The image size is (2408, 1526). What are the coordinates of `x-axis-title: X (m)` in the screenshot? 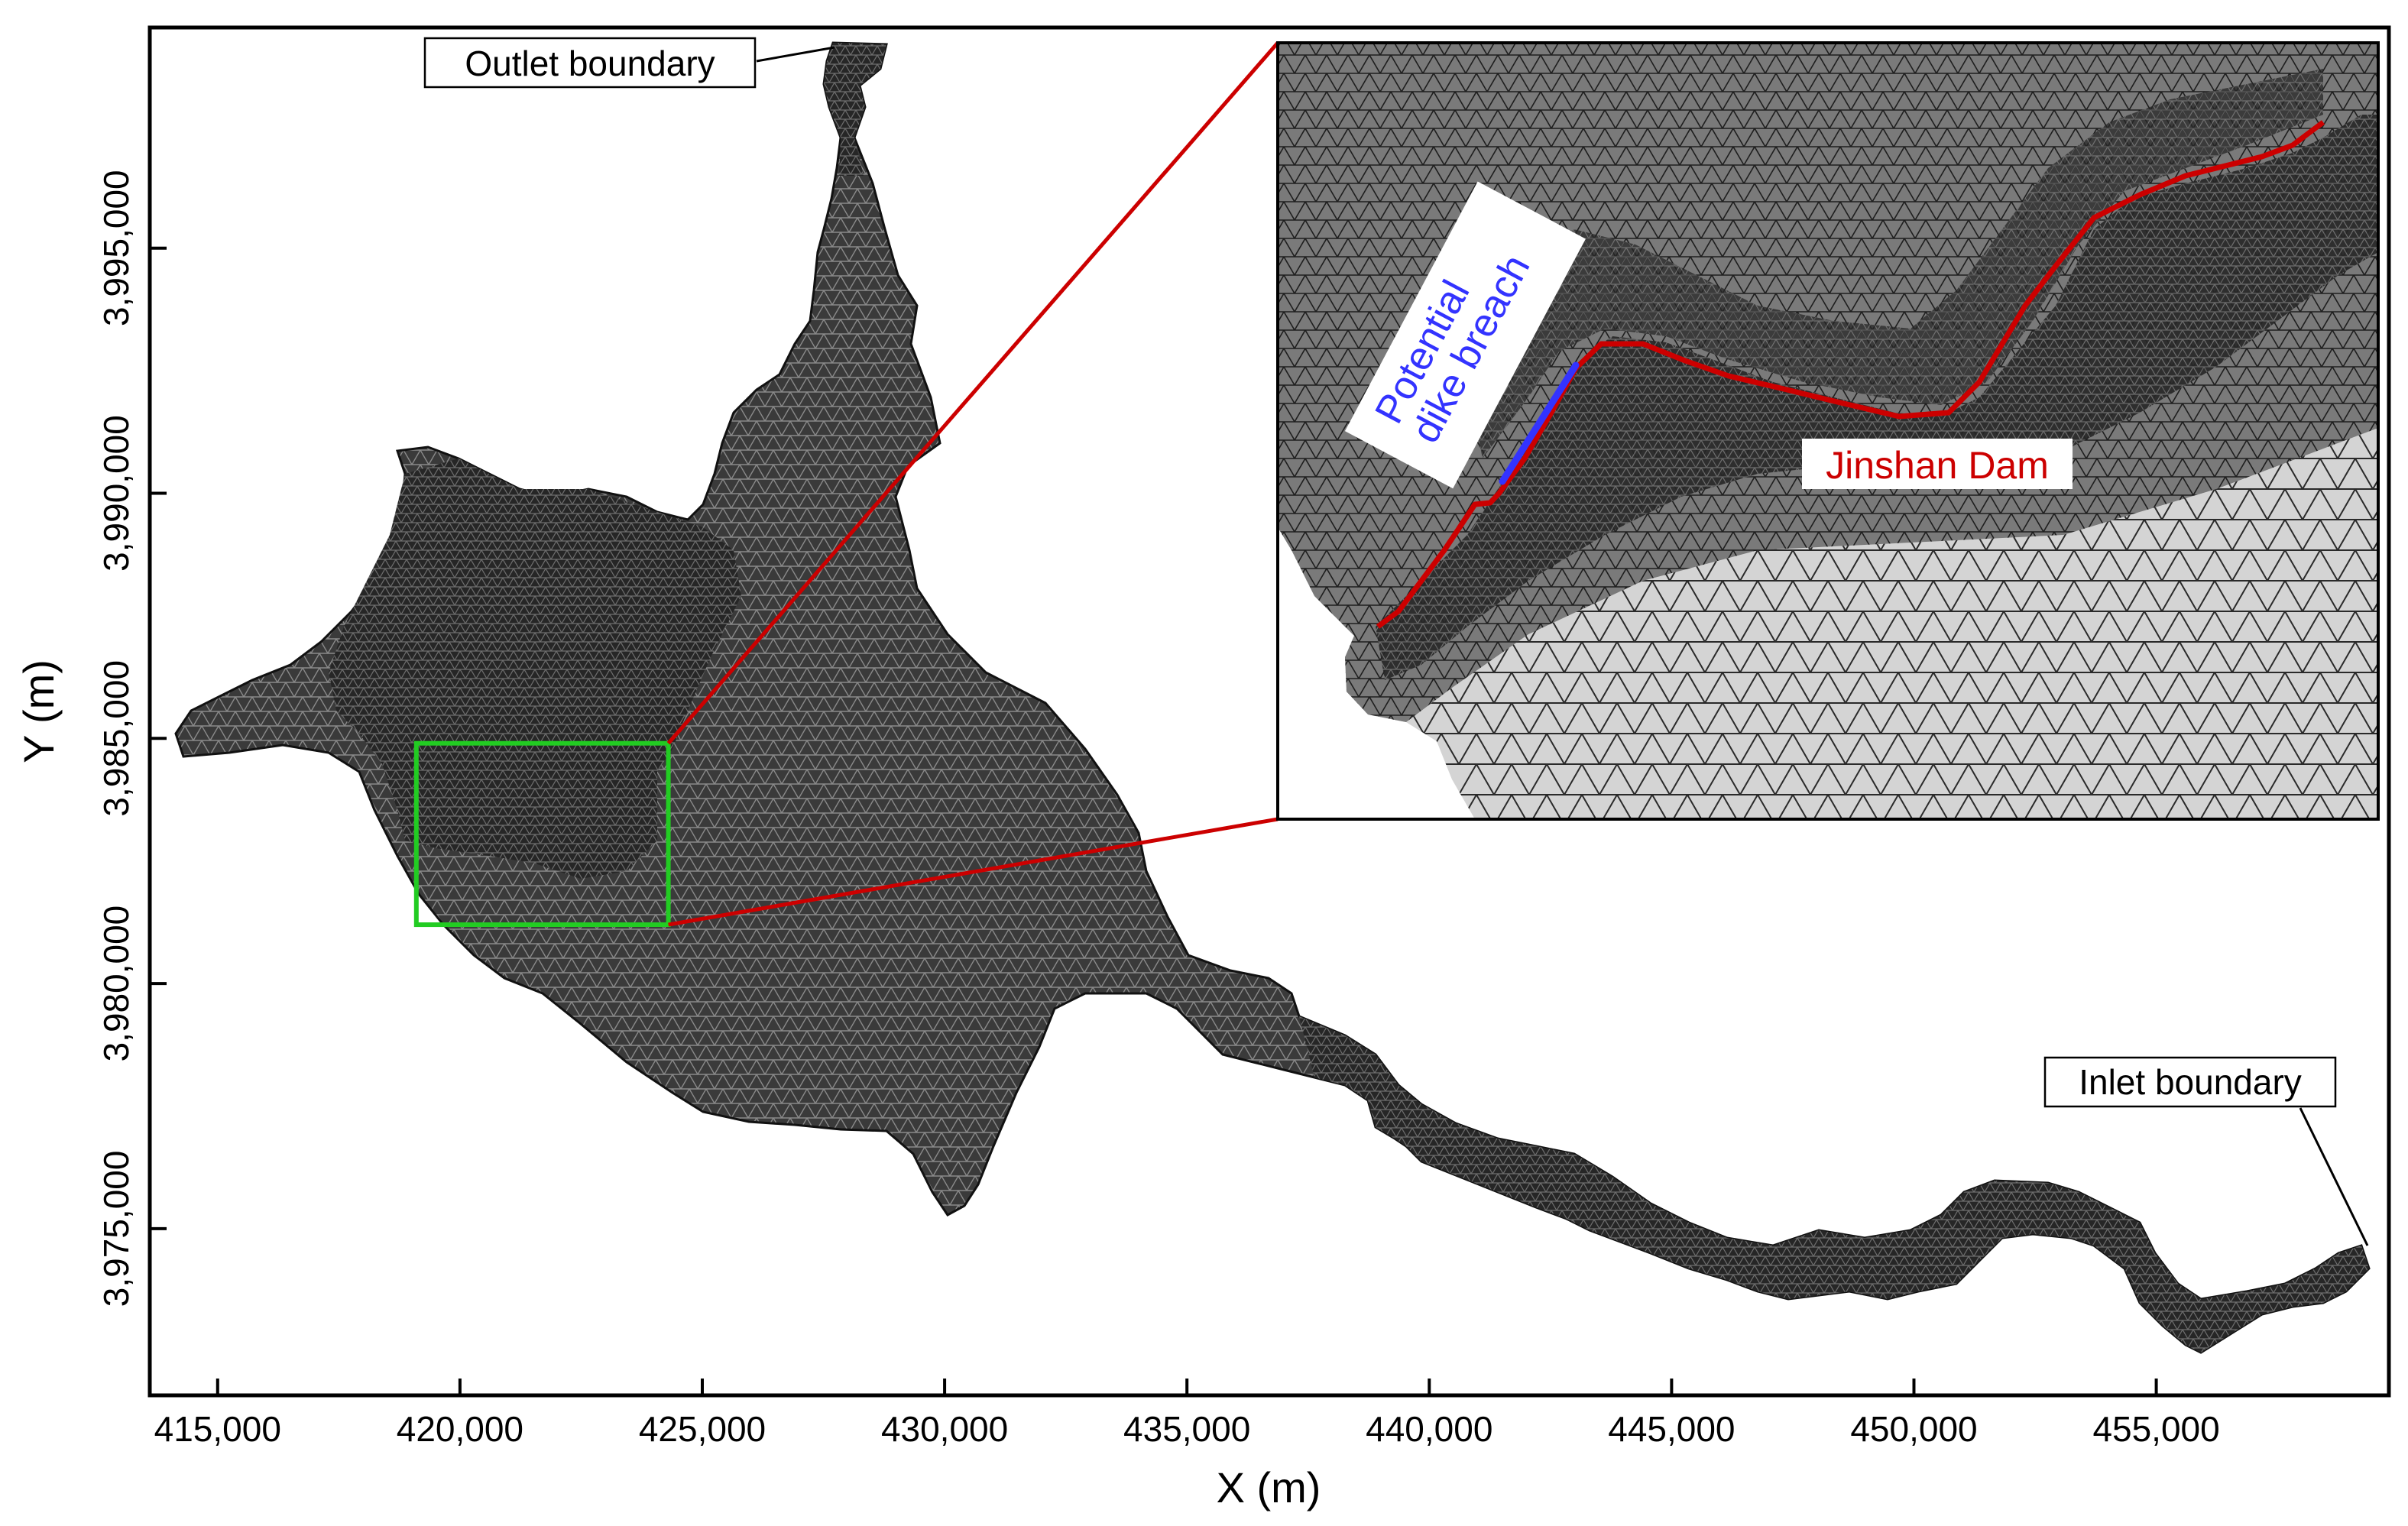 It's located at (1269, 1487).